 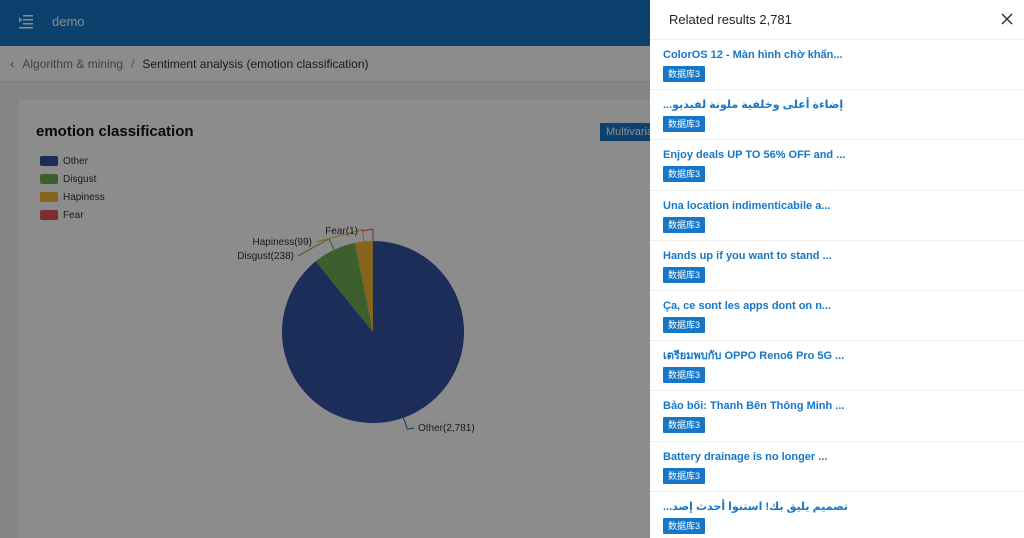 I want to click on pie-data-label: Fear(1), so click(x=341, y=231).